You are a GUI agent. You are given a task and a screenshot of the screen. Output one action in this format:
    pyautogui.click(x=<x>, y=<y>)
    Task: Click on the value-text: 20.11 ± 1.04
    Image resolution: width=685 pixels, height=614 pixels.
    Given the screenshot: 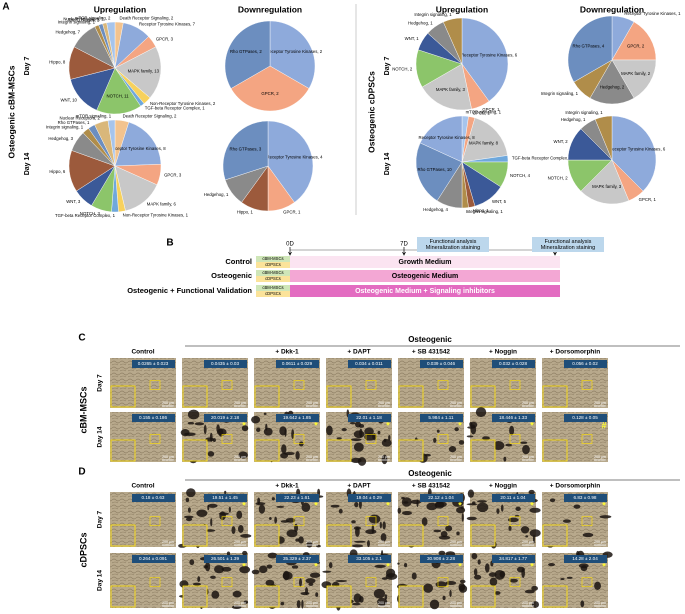 What is the action you would take?
    pyautogui.click(x=513, y=497)
    